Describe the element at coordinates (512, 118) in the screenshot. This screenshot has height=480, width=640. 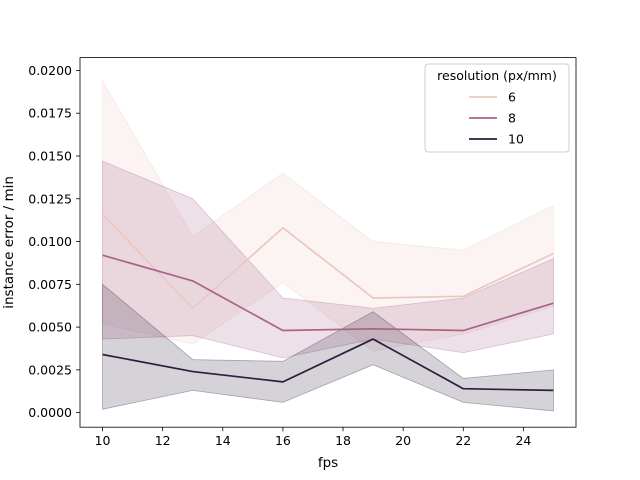
I see `legend-label-8: 8` at that location.